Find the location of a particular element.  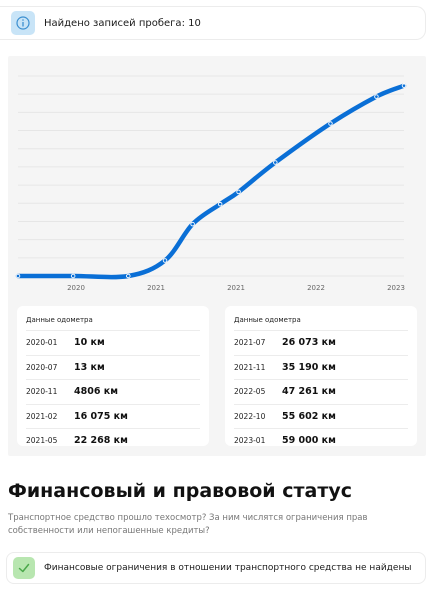

odometer-value: 22 268 км is located at coordinates (101, 441).